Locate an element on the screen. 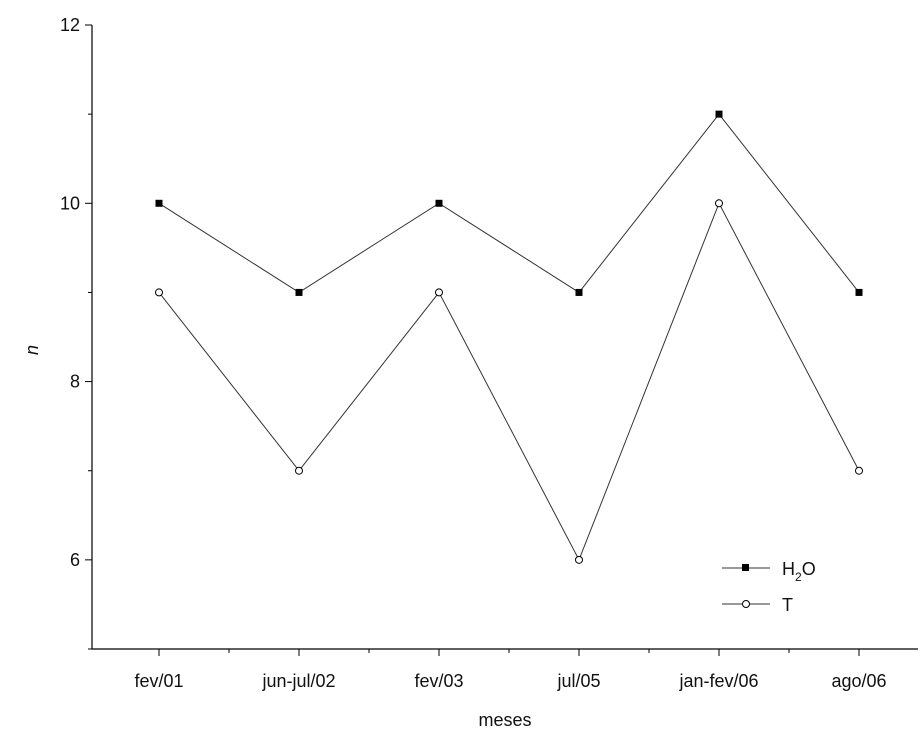 This screenshot has height=730, width=920. y-tick-label: 12 is located at coordinates (70, 25).